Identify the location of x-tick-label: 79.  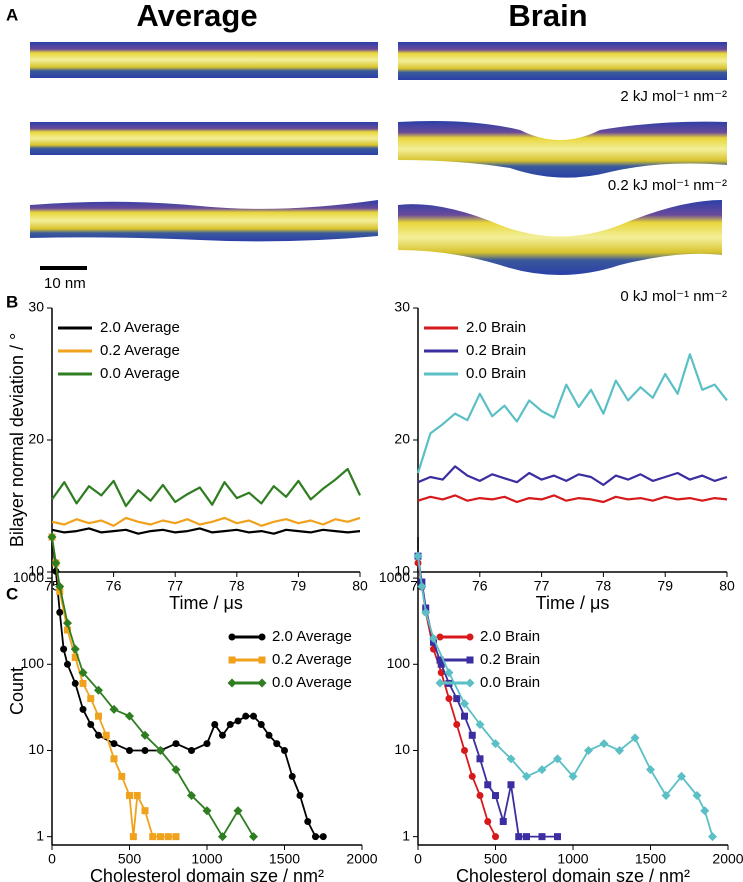
(665, 586).